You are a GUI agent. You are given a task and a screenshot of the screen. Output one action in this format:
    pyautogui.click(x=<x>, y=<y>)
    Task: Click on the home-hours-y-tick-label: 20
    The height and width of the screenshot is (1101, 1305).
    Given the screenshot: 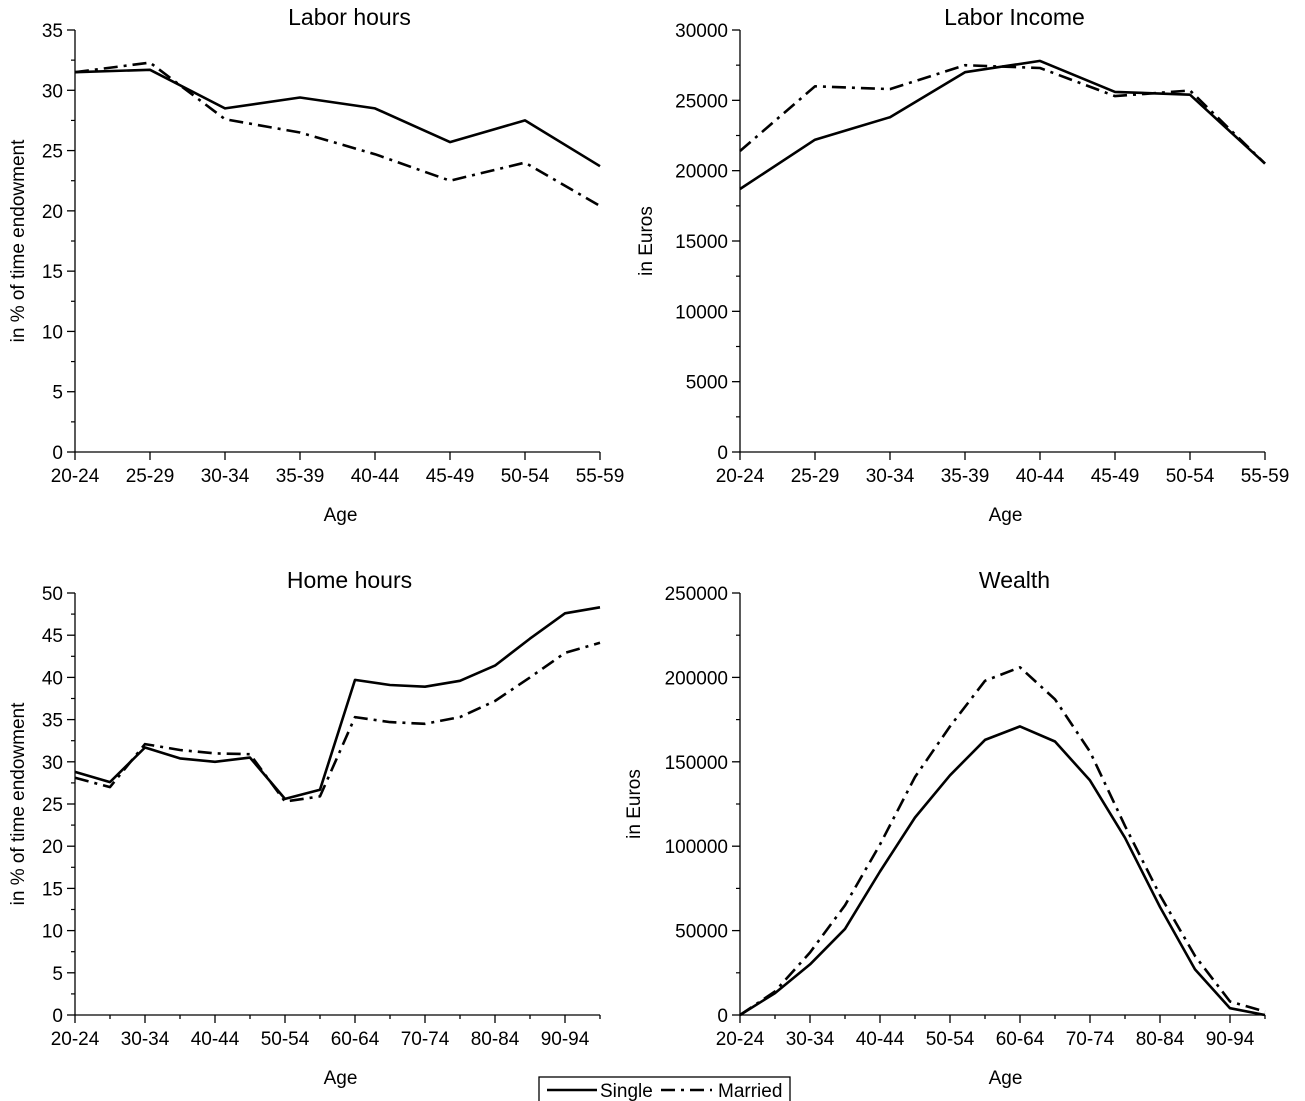 What is the action you would take?
    pyautogui.click(x=52, y=847)
    